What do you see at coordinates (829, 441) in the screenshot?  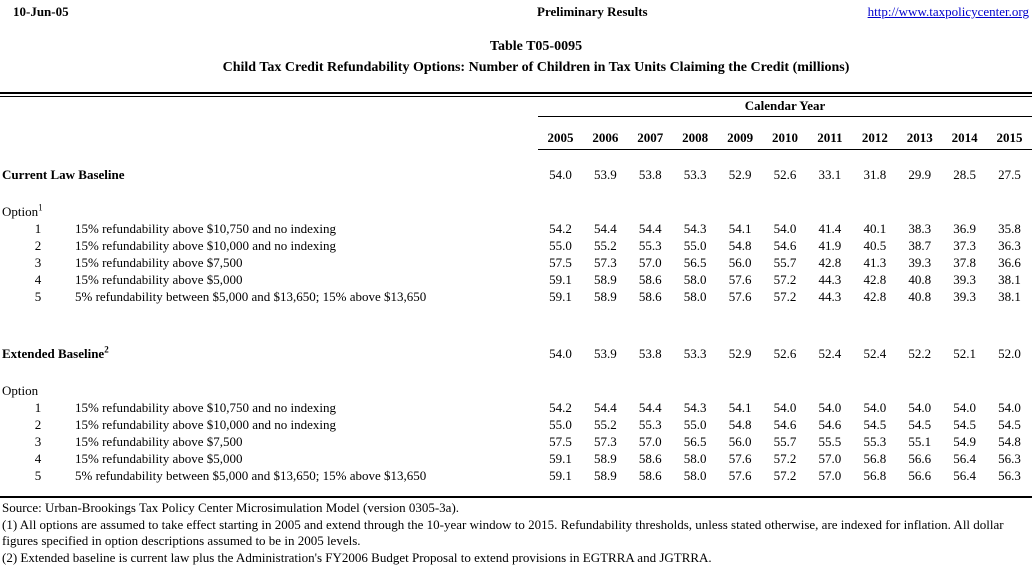 I see `value-cell: 55.5` at bounding box center [829, 441].